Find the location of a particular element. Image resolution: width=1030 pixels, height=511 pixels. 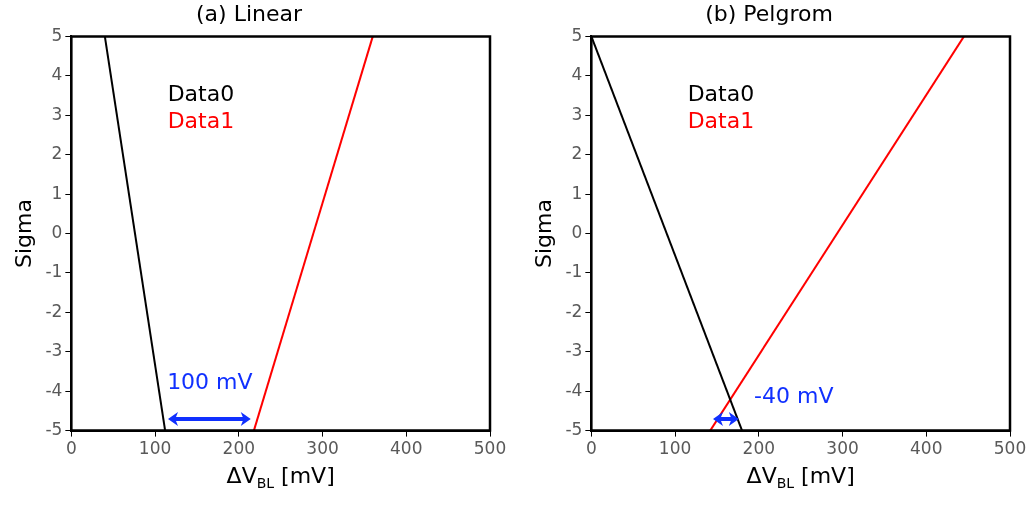

chart-title: (a) Linear is located at coordinates (249, 13).